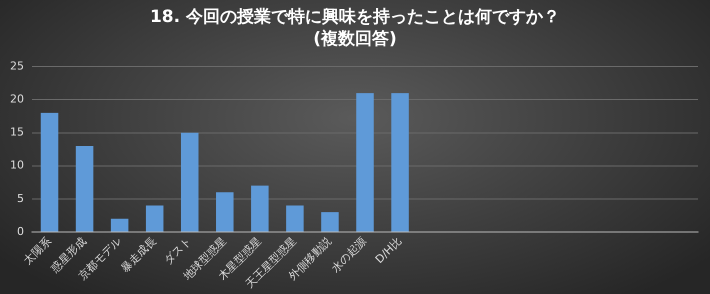  Describe the element at coordinates (355, 17) in the screenshot. I see `chart-title: 18. 今回の授業で特に興味を持ったことは何ですか？` at that location.